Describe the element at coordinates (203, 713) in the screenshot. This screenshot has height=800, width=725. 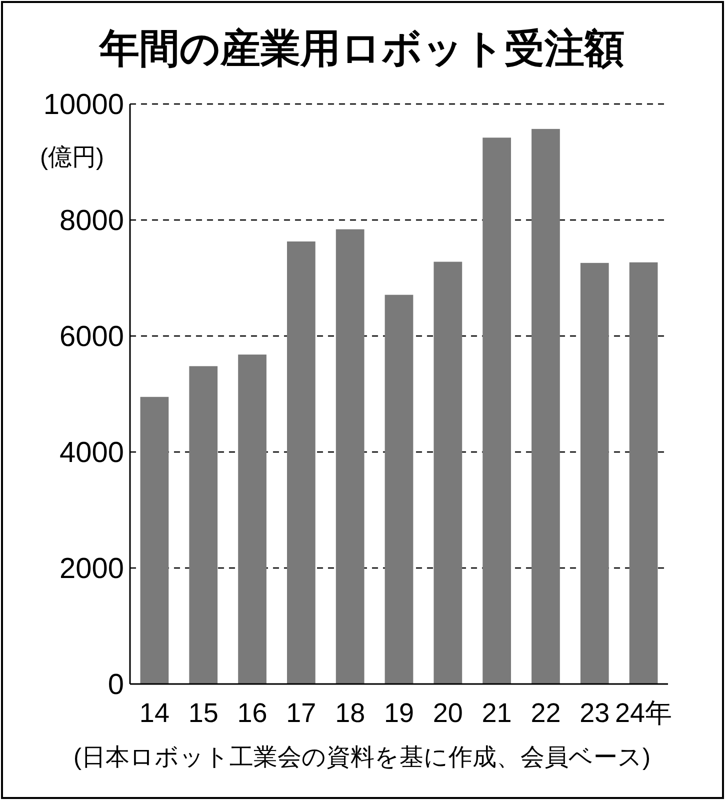
I see `x-tick-label: 15` at that location.